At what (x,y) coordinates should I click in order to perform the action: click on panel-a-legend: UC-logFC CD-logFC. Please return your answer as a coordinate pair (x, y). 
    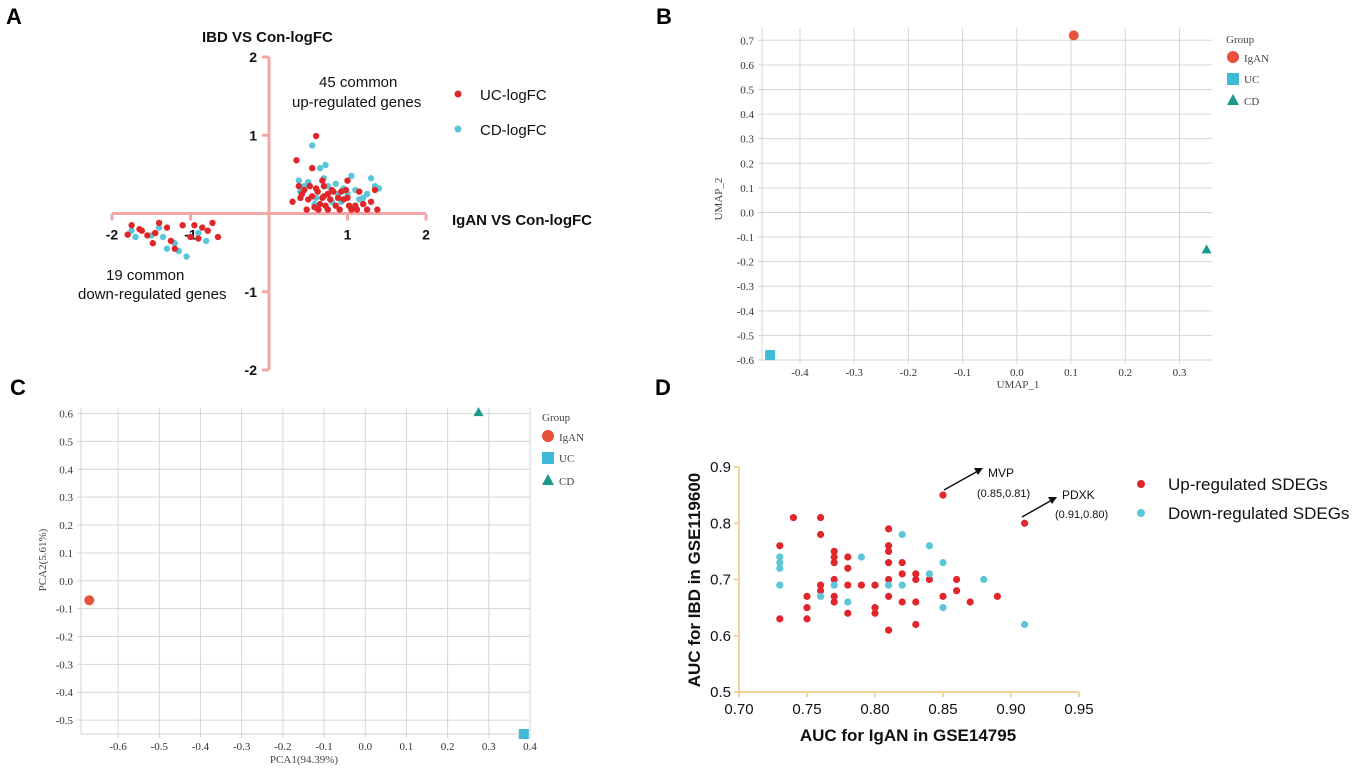
    Looking at the image, I should click on (500, 113).